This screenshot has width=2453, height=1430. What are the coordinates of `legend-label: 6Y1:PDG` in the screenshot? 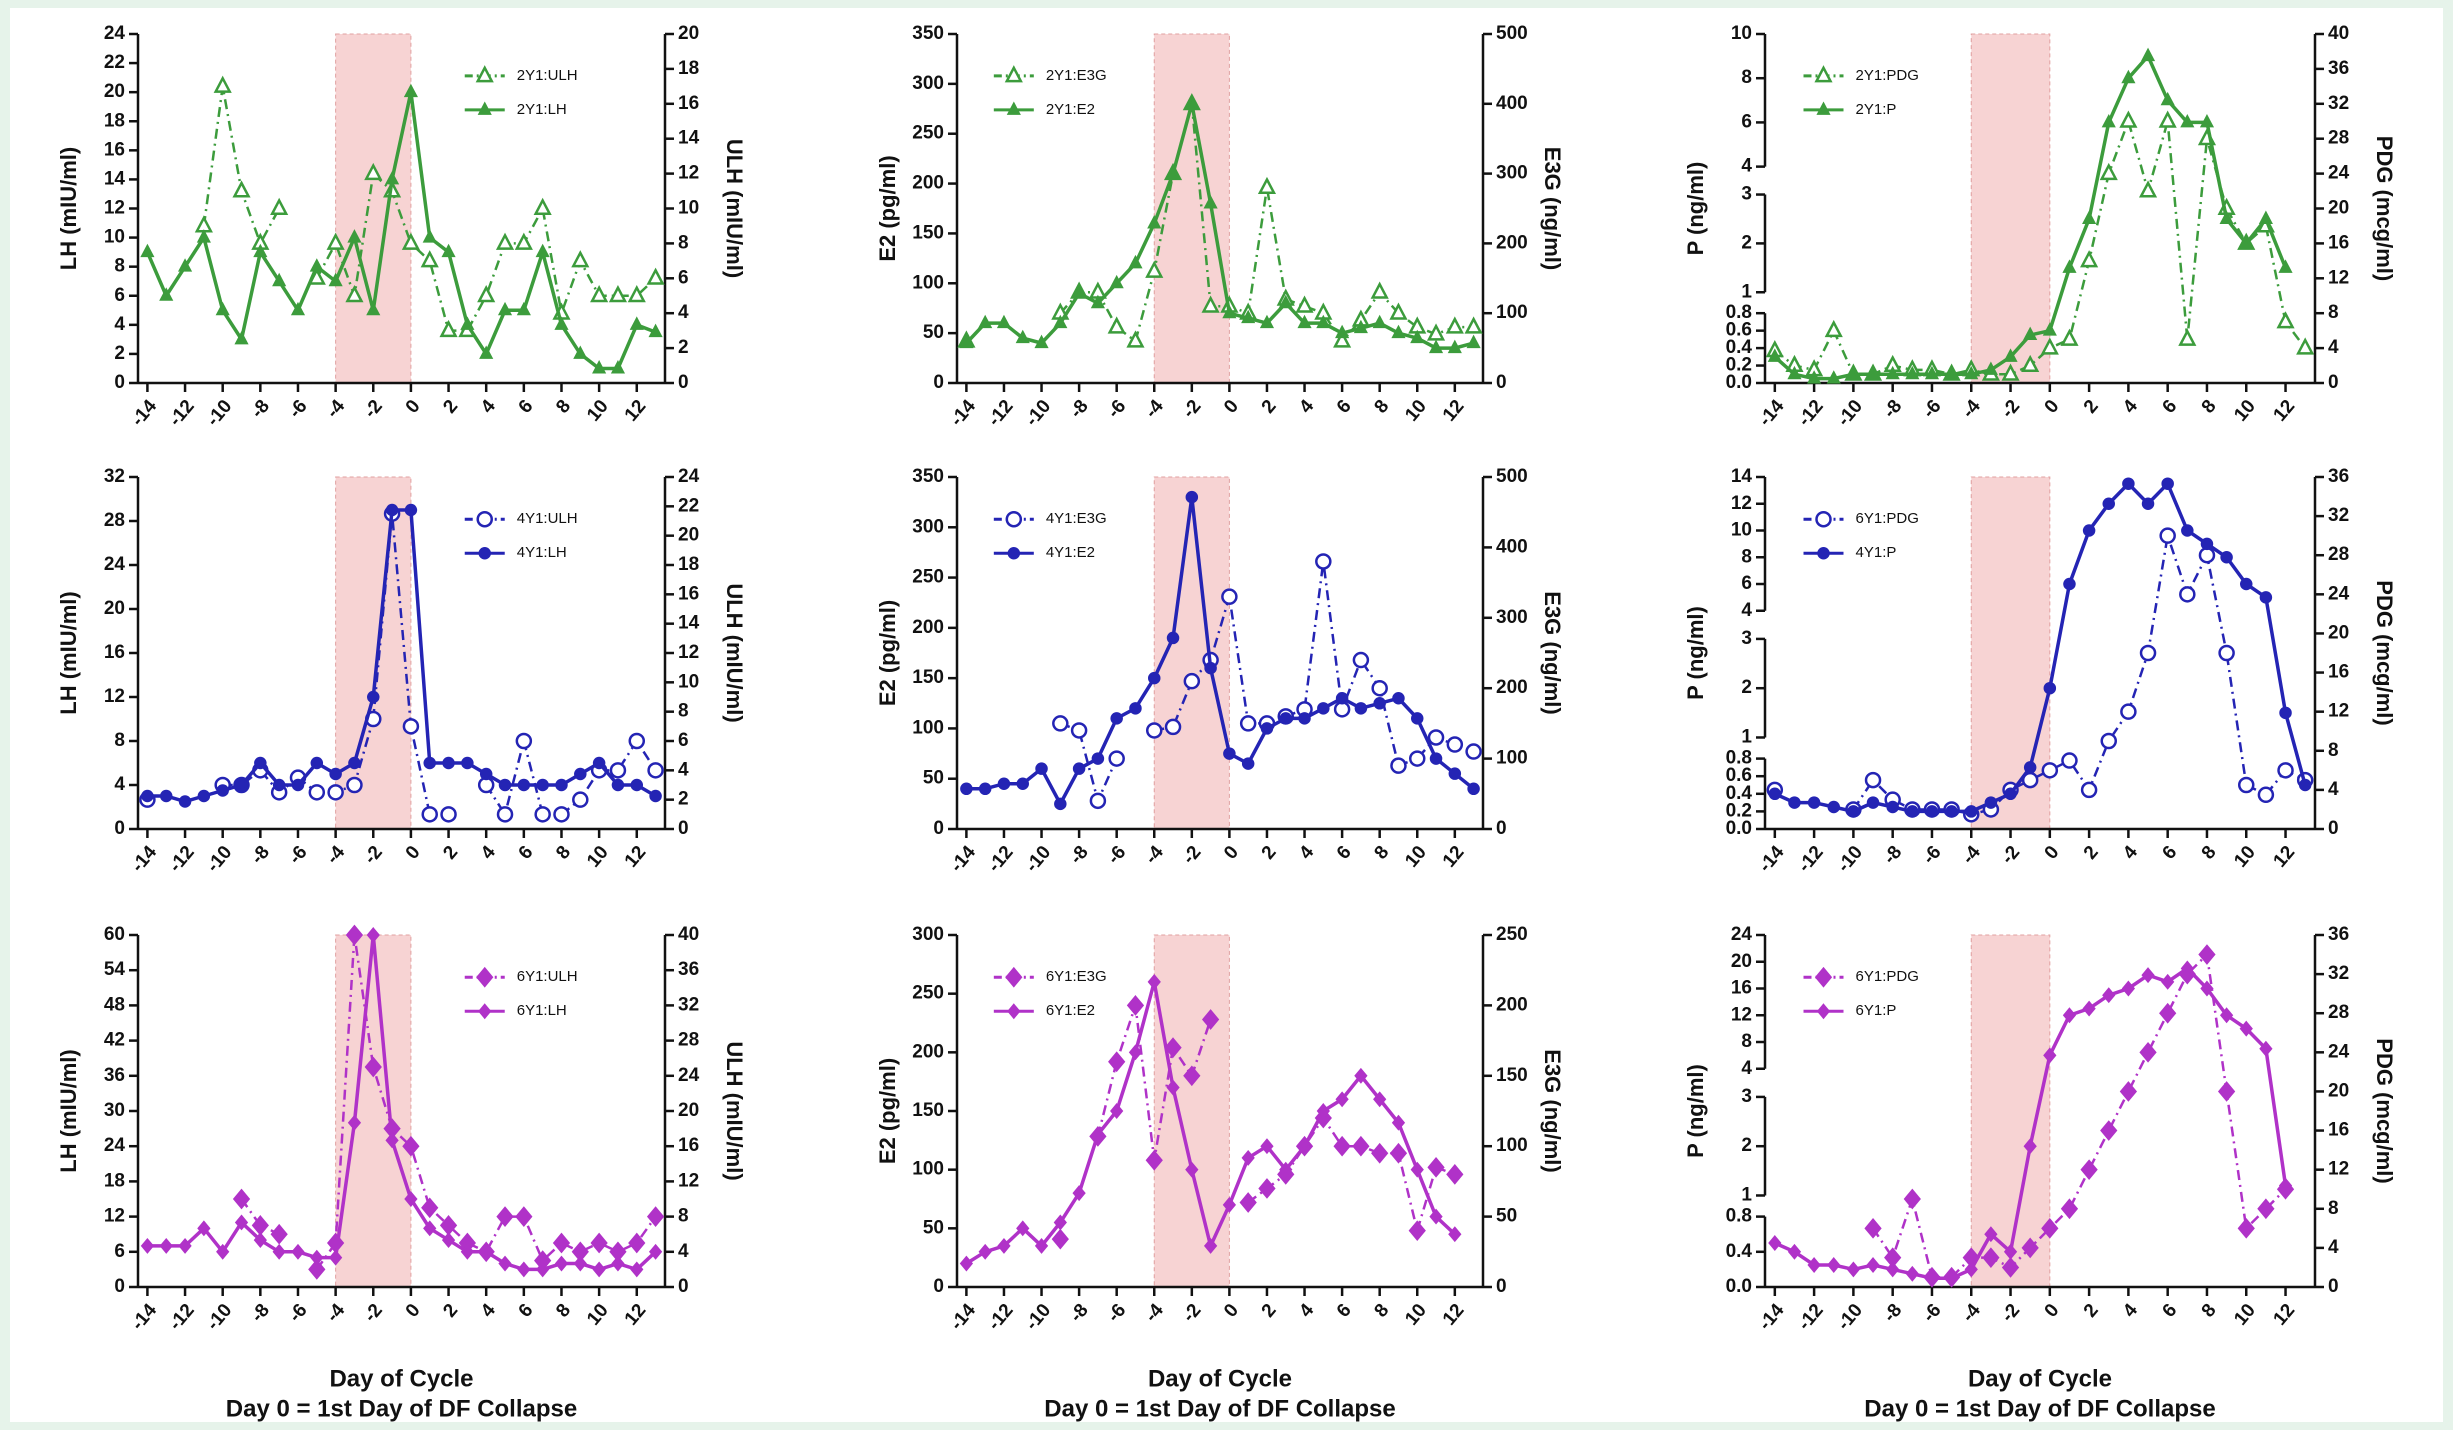 It's located at (1887, 518).